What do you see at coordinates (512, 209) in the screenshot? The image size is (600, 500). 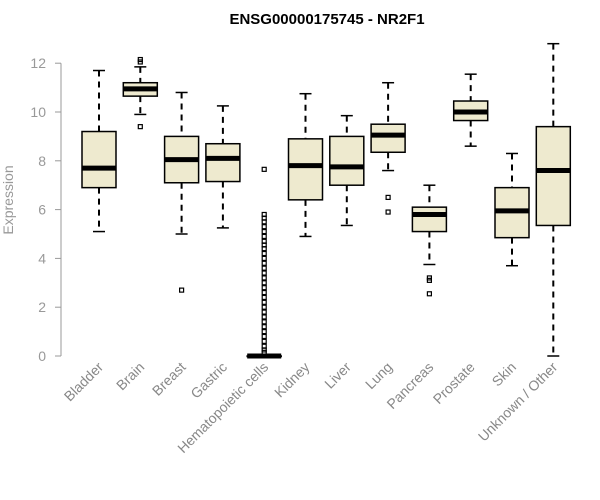 I see `box-skin` at bounding box center [512, 209].